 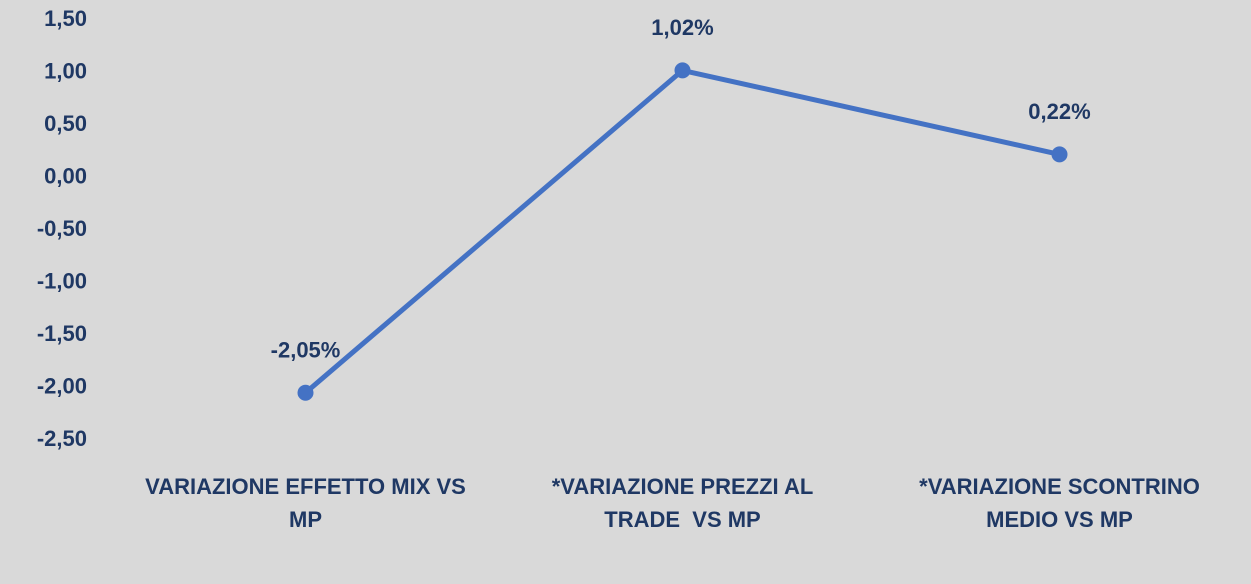 What do you see at coordinates (62, 333) in the screenshot?
I see `y-tick-label: -1,50` at bounding box center [62, 333].